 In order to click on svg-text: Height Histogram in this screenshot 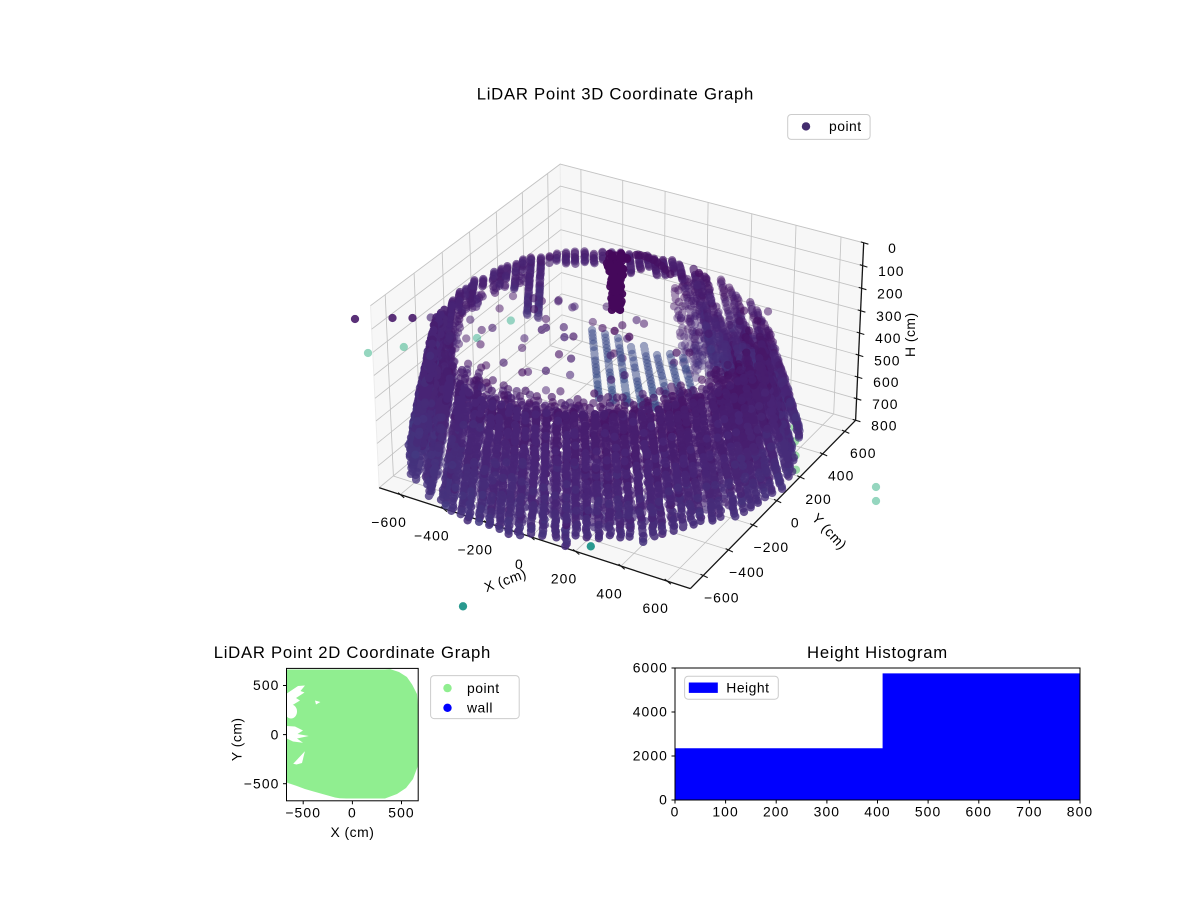, I will do `click(877, 652)`.